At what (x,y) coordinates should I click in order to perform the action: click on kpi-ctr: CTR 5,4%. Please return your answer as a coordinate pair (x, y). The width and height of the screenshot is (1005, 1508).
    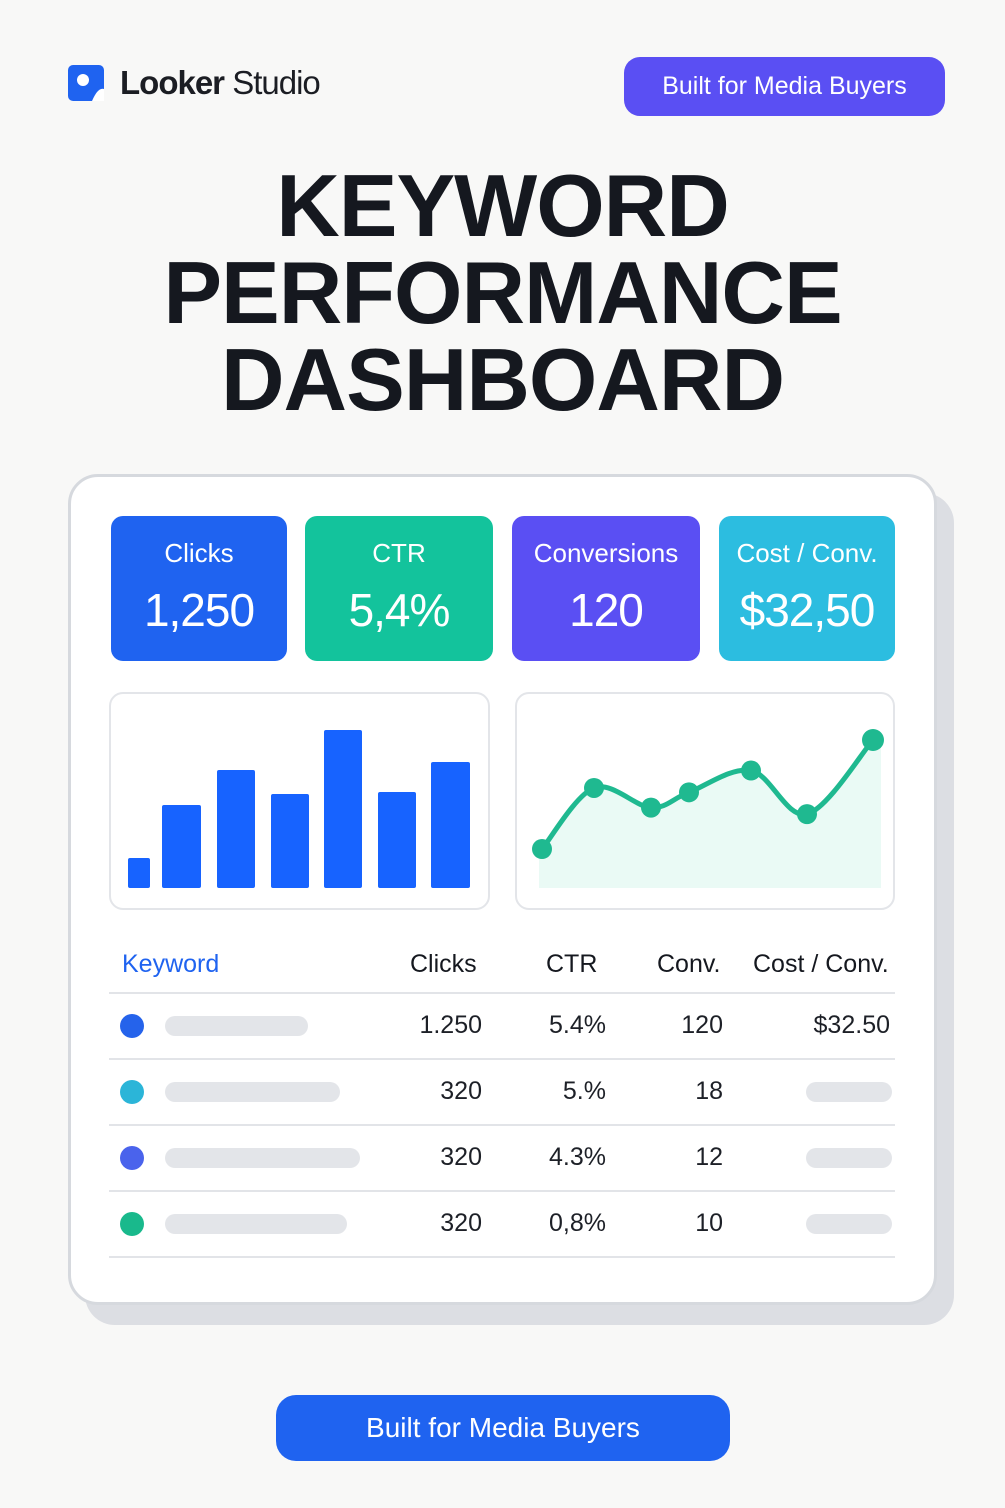
    Looking at the image, I should click on (399, 588).